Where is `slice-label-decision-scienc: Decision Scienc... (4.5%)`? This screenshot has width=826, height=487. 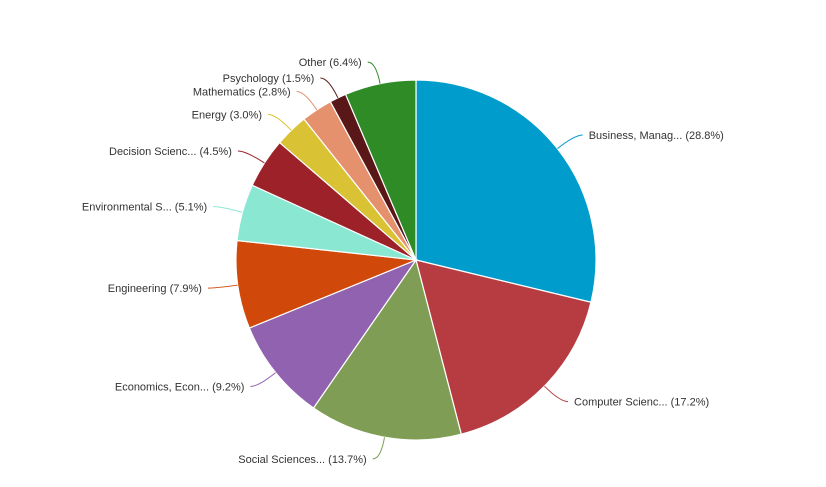 slice-label-decision-scienc: Decision Scienc... (4.5%) is located at coordinates (170, 152).